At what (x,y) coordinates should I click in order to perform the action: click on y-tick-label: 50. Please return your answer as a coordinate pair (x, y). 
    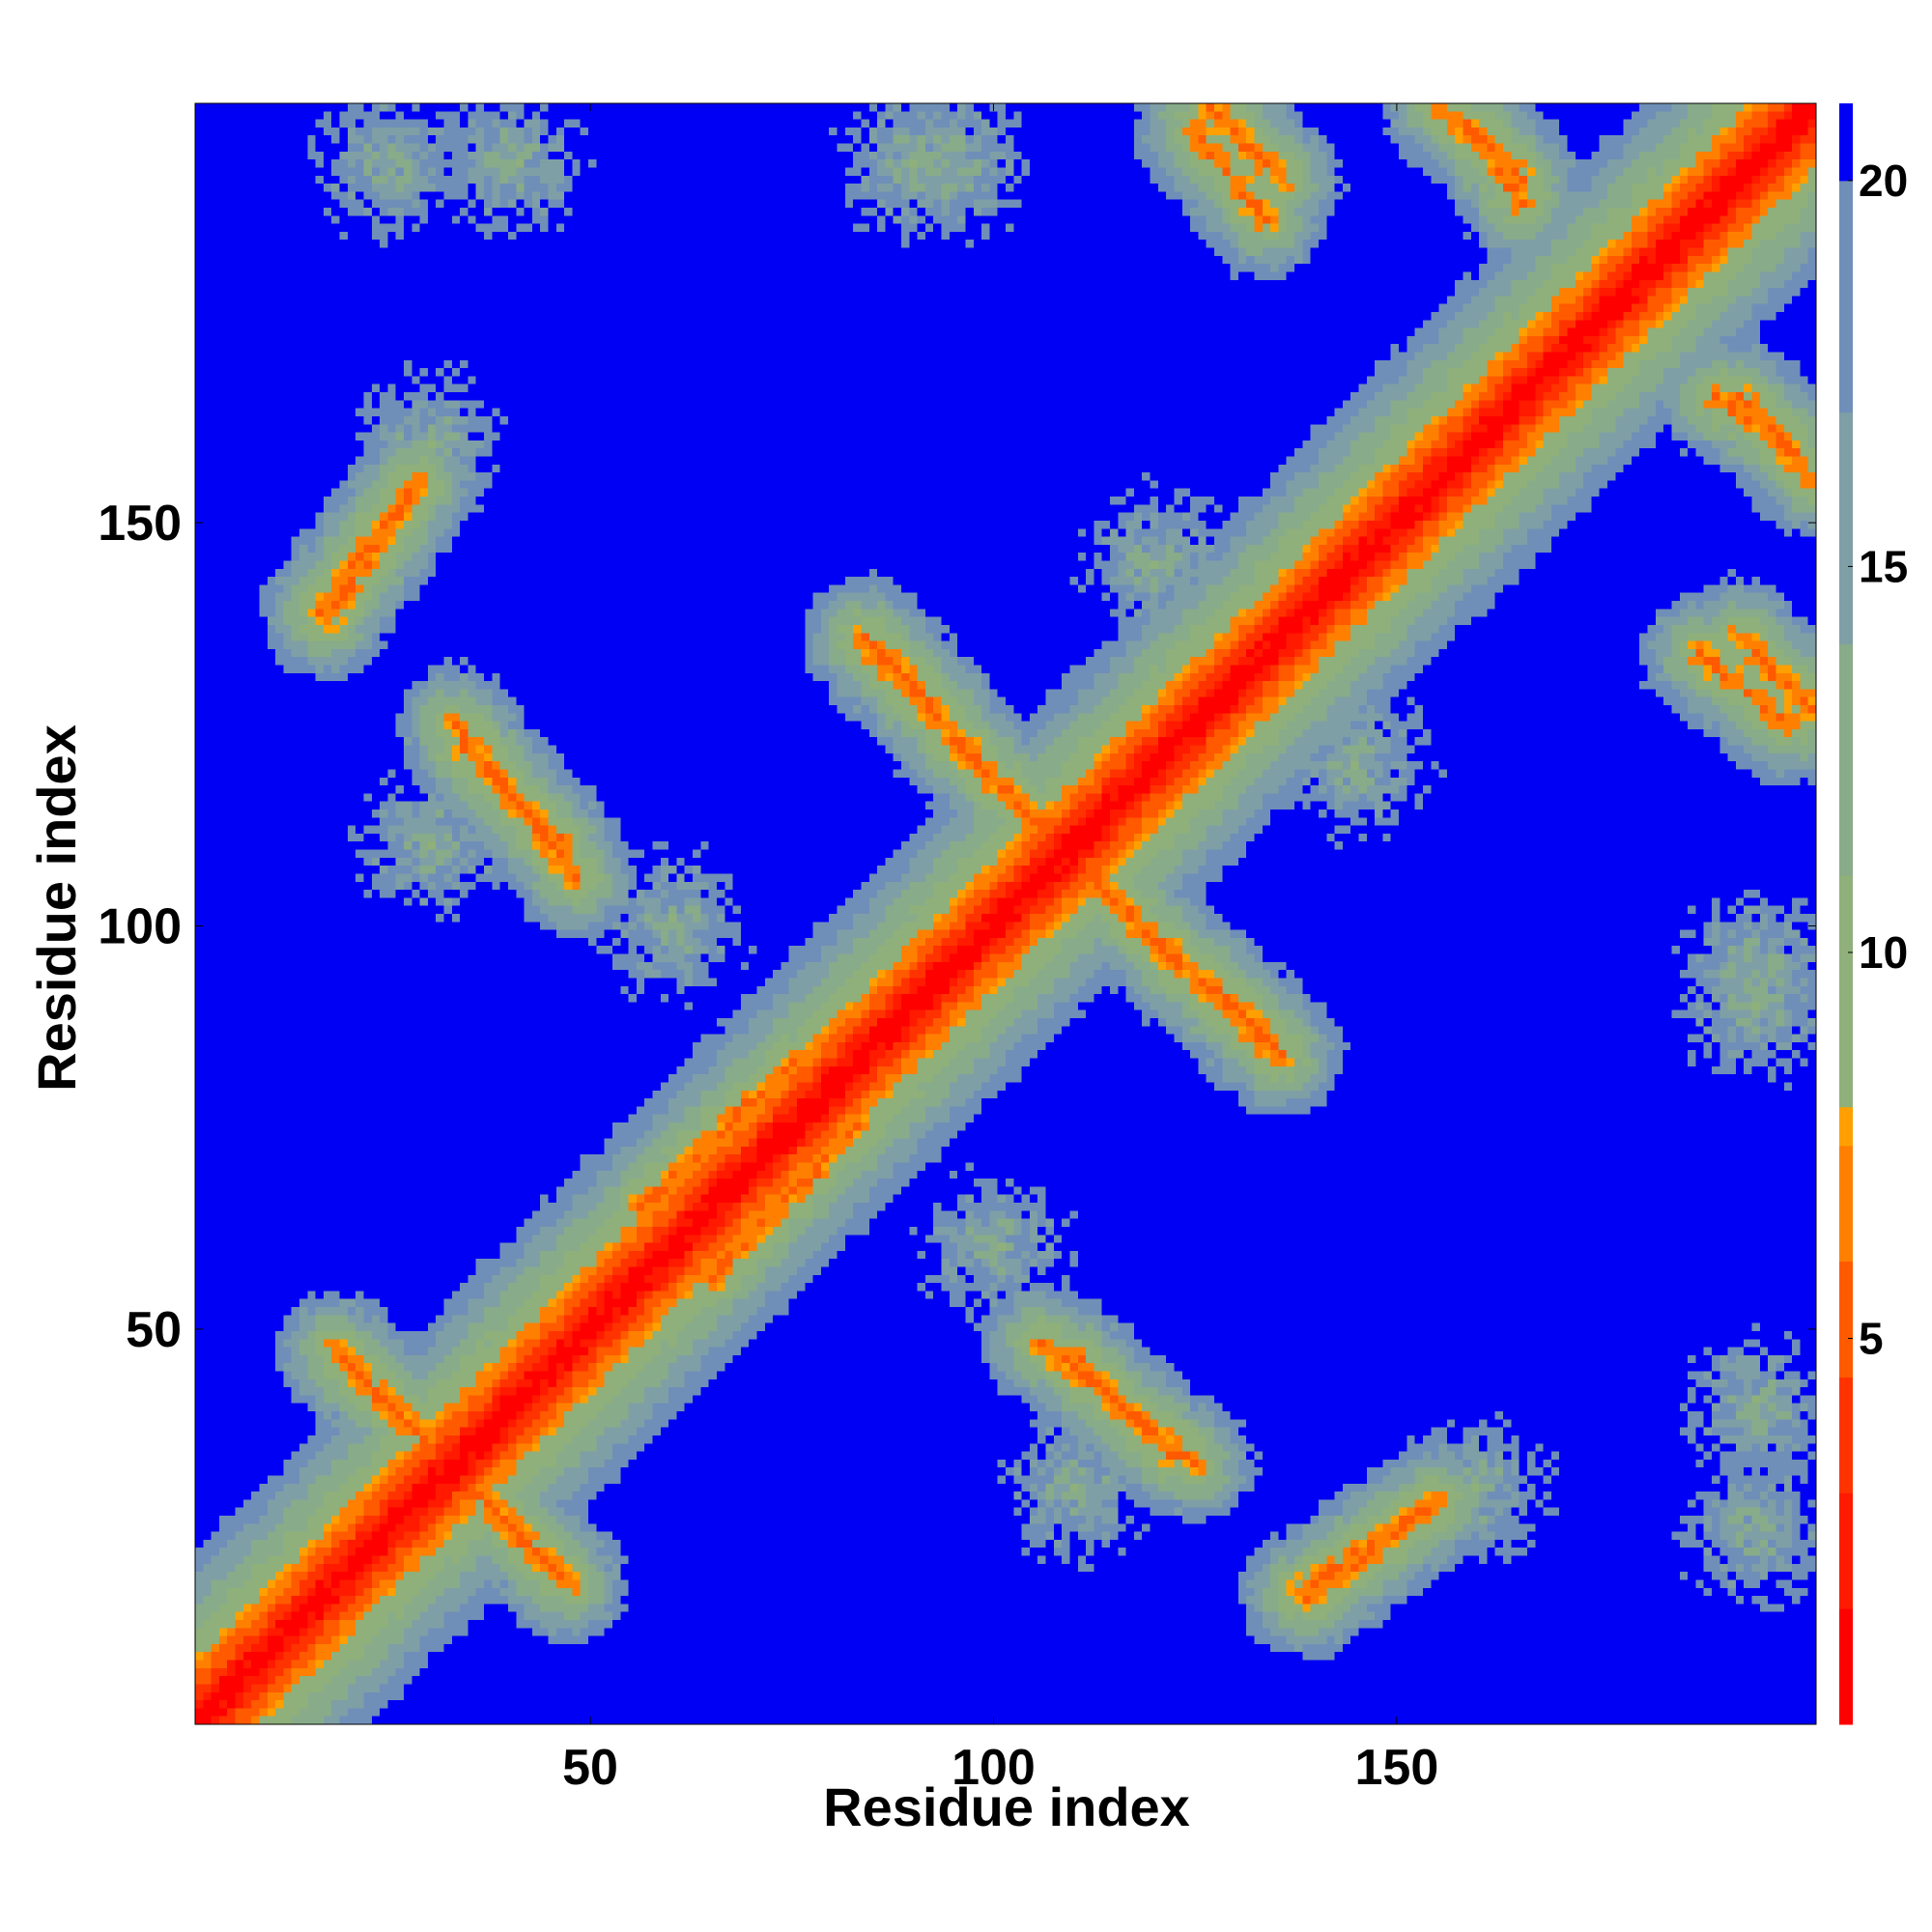
    Looking at the image, I should click on (154, 1330).